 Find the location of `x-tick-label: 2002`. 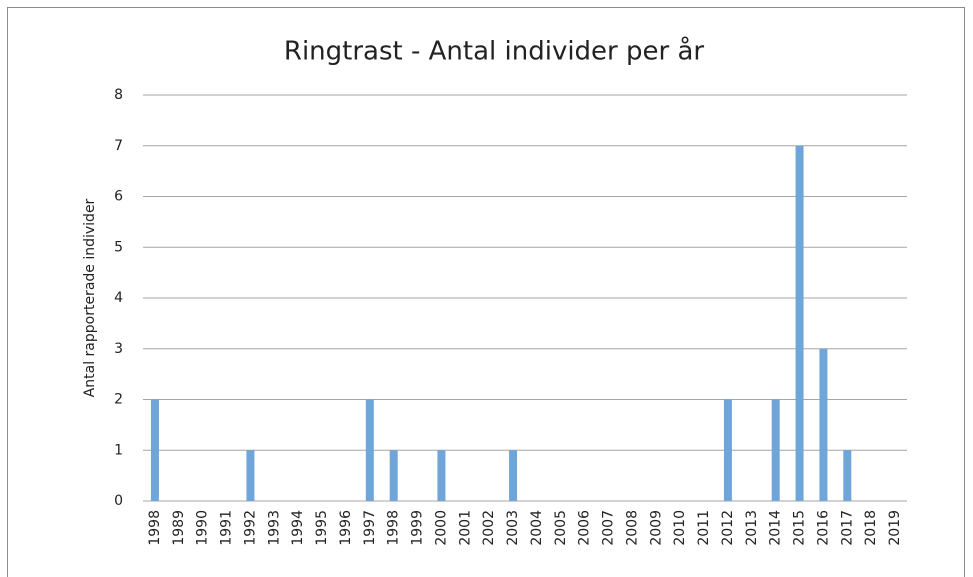

x-tick-label: 2002 is located at coordinates (489, 528).